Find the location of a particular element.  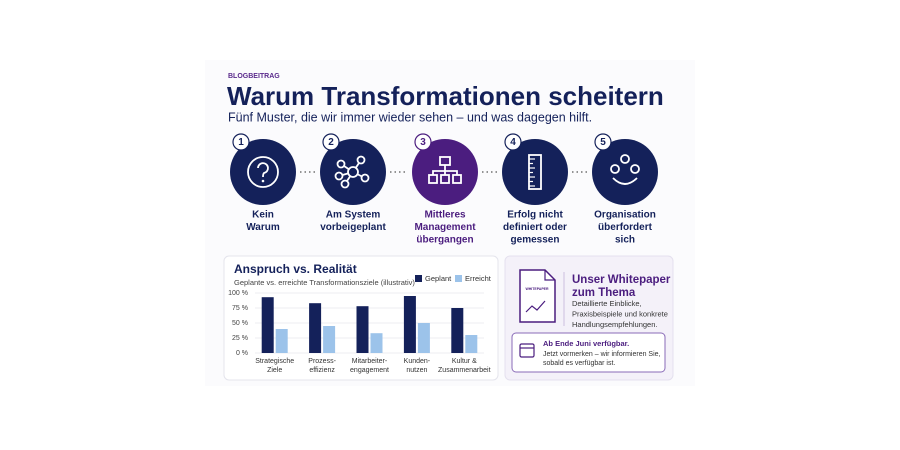

step-label: Kein is located at coordinates (263, 215).